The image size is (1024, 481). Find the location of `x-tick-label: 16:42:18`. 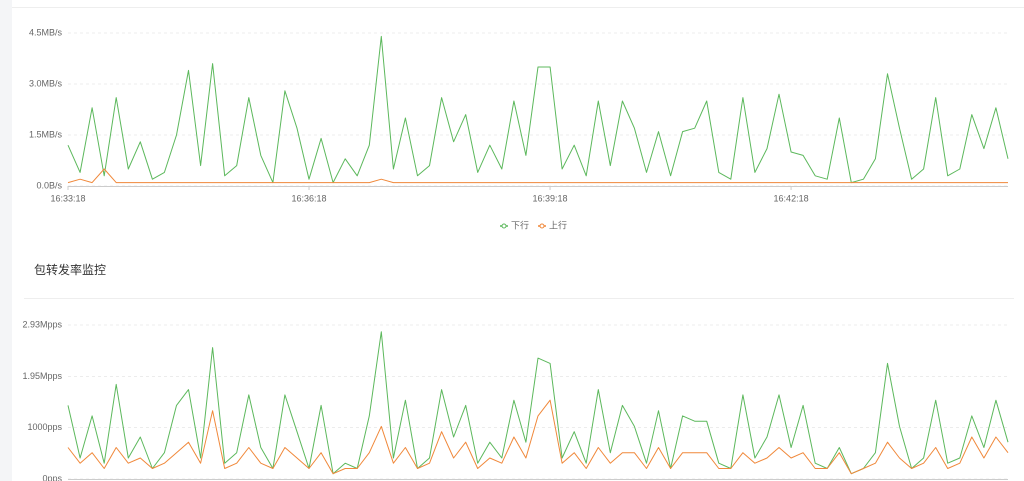

x-tick-label: 16:42:18 is located at coordinates (791, 198).